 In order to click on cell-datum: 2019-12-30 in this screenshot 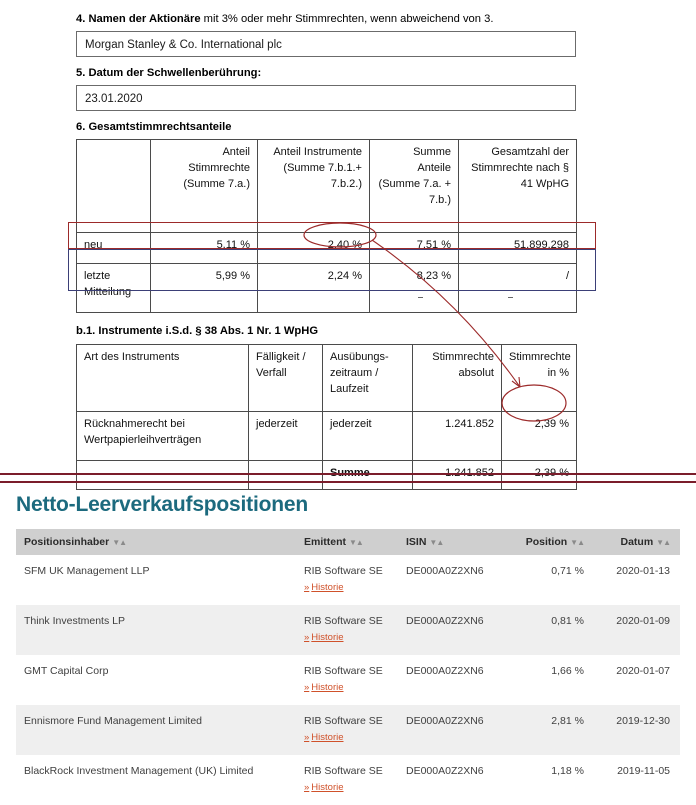, I will do `click(637, 730)`.